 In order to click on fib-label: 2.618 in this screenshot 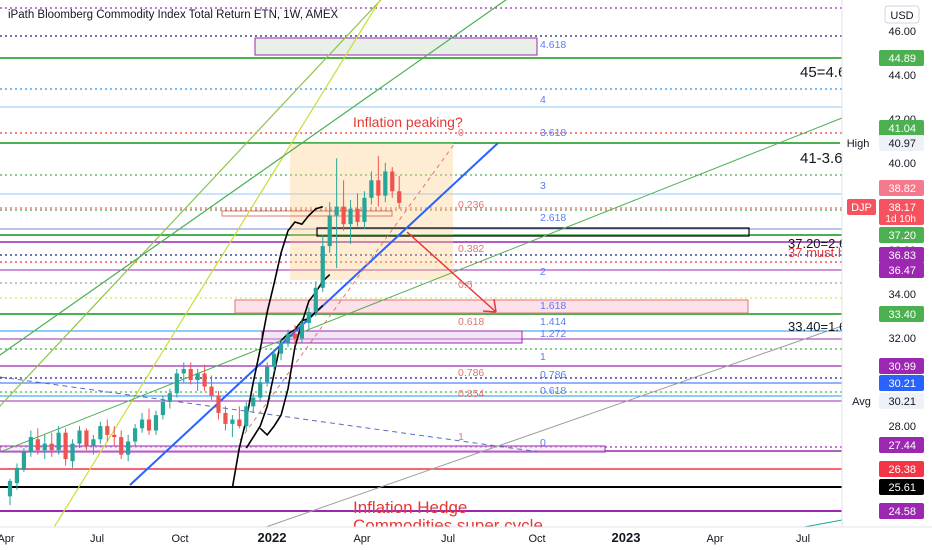, I will do `click(553, 218)`.